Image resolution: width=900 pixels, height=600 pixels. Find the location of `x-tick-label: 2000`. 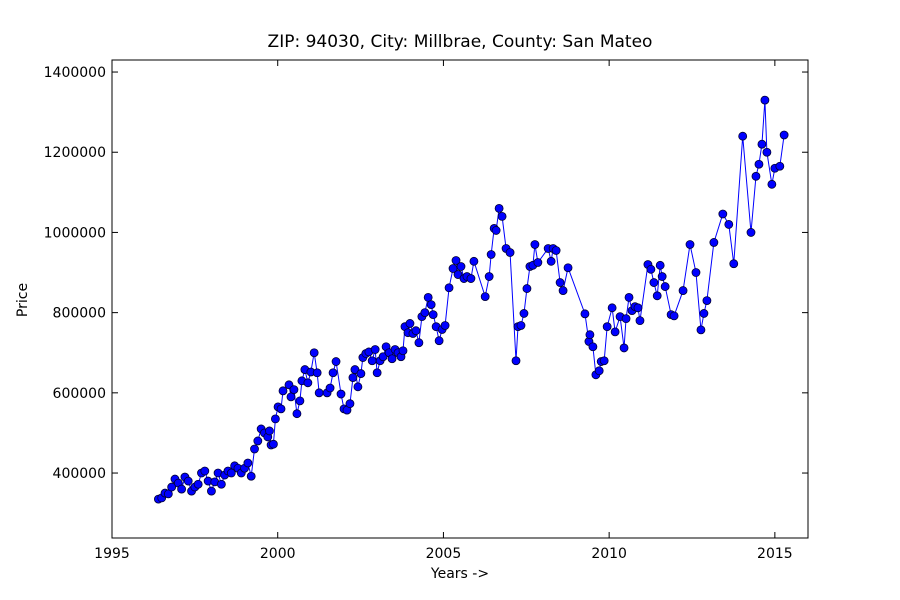

x-tick-label: 2000 is located at coordinates (278, 554).